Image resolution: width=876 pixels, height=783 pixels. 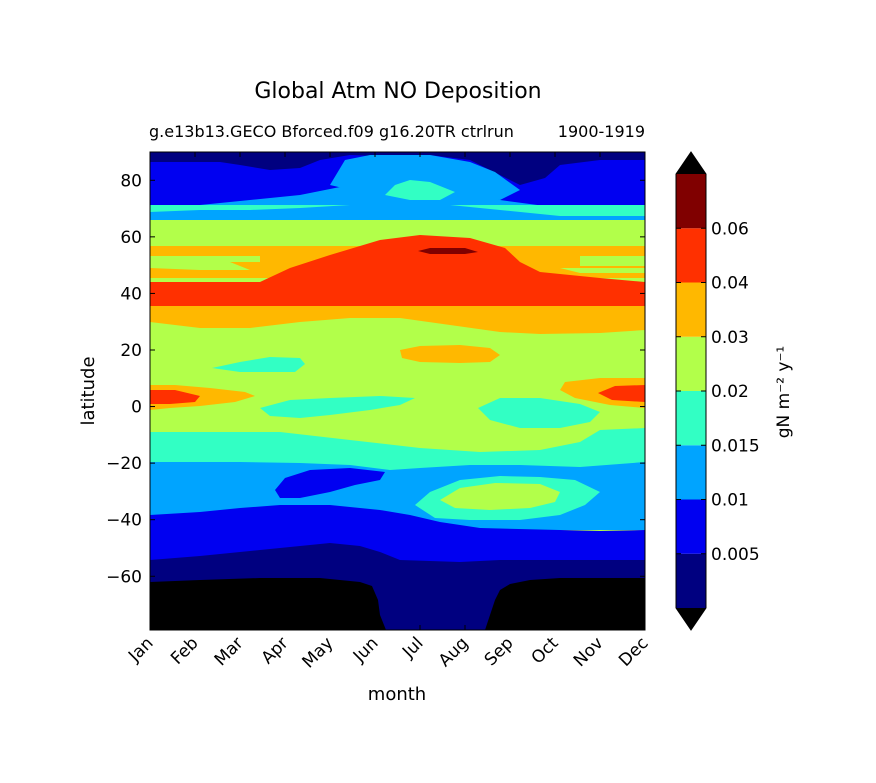 What do you see at coordinates (397, 91) in the screenshot?
I see `chart-title: Global Atm NO Deposition` at bounding box center [397, 91].